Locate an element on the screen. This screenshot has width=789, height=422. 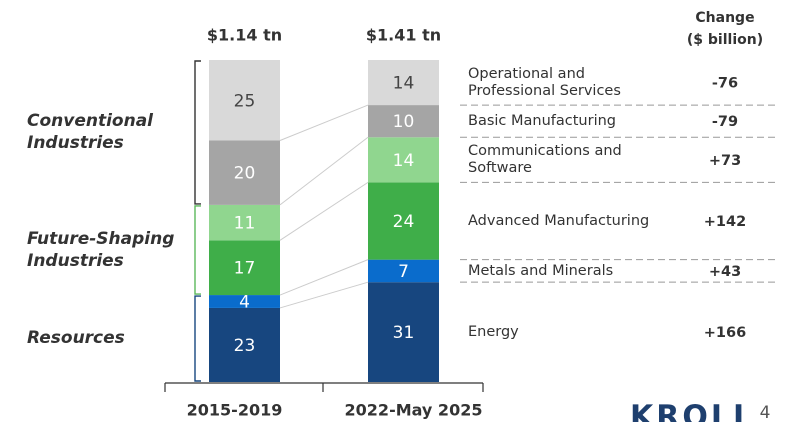
change-header: Change is located at coordinates (724, 18).